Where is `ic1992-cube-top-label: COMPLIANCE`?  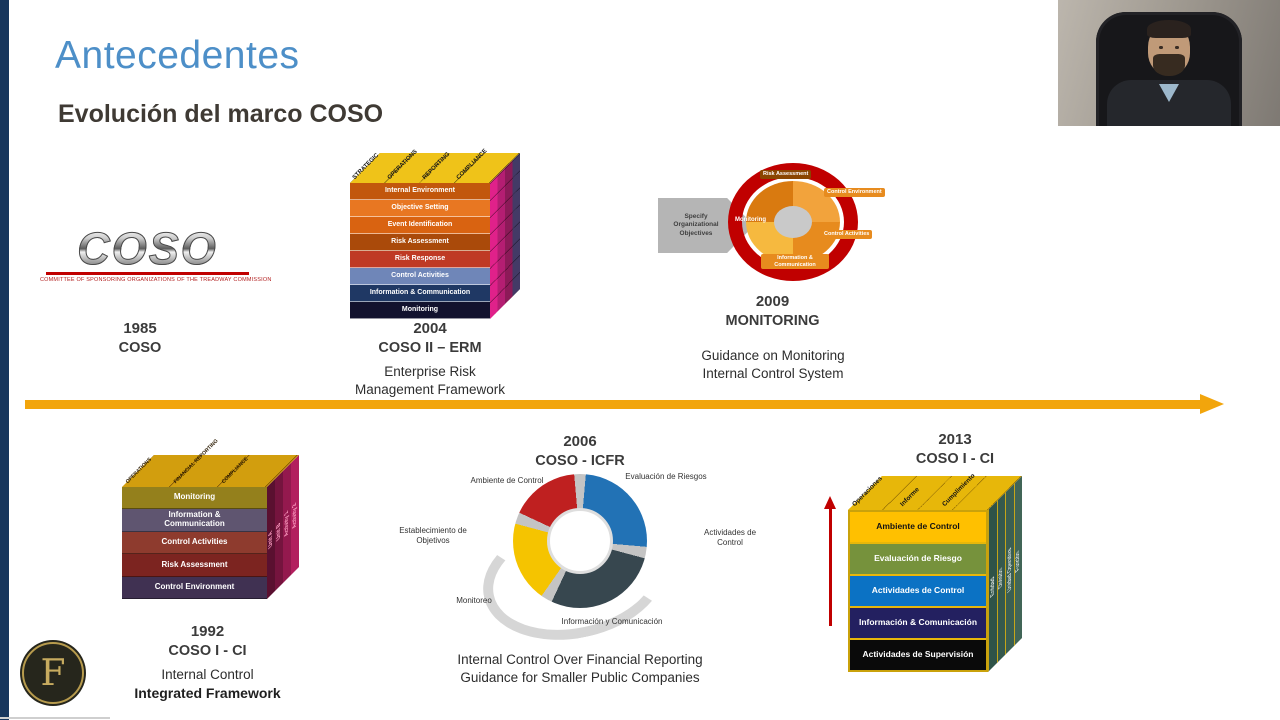 ic1992-cube-top-label: COMPLIANCE is located at coordinates (235, 470).